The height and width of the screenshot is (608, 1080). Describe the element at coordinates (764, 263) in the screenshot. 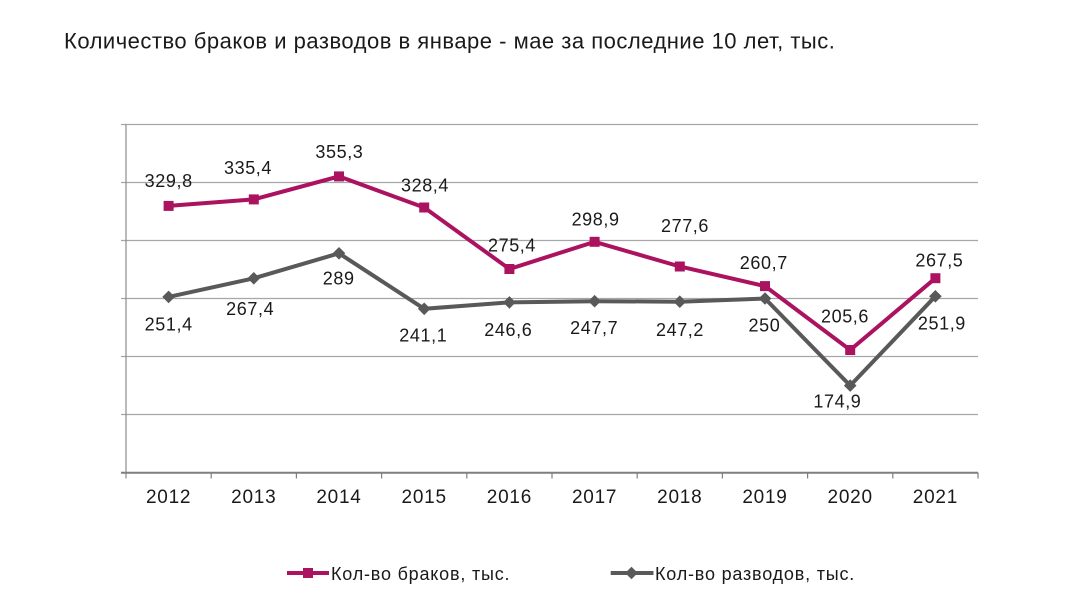

I see `svg-text: 260,7` at that location.